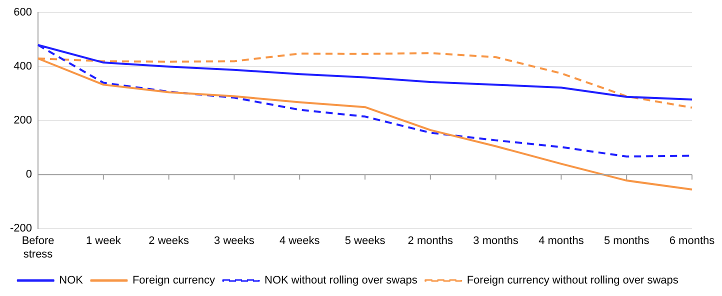 Image resolution: width=722 pixels, height=296 pixels. What do you see at coordinates (341, 280) in the screenshot?
I see `legend-label: NOK without rolling over swaps` at bounding box center [341, 280].